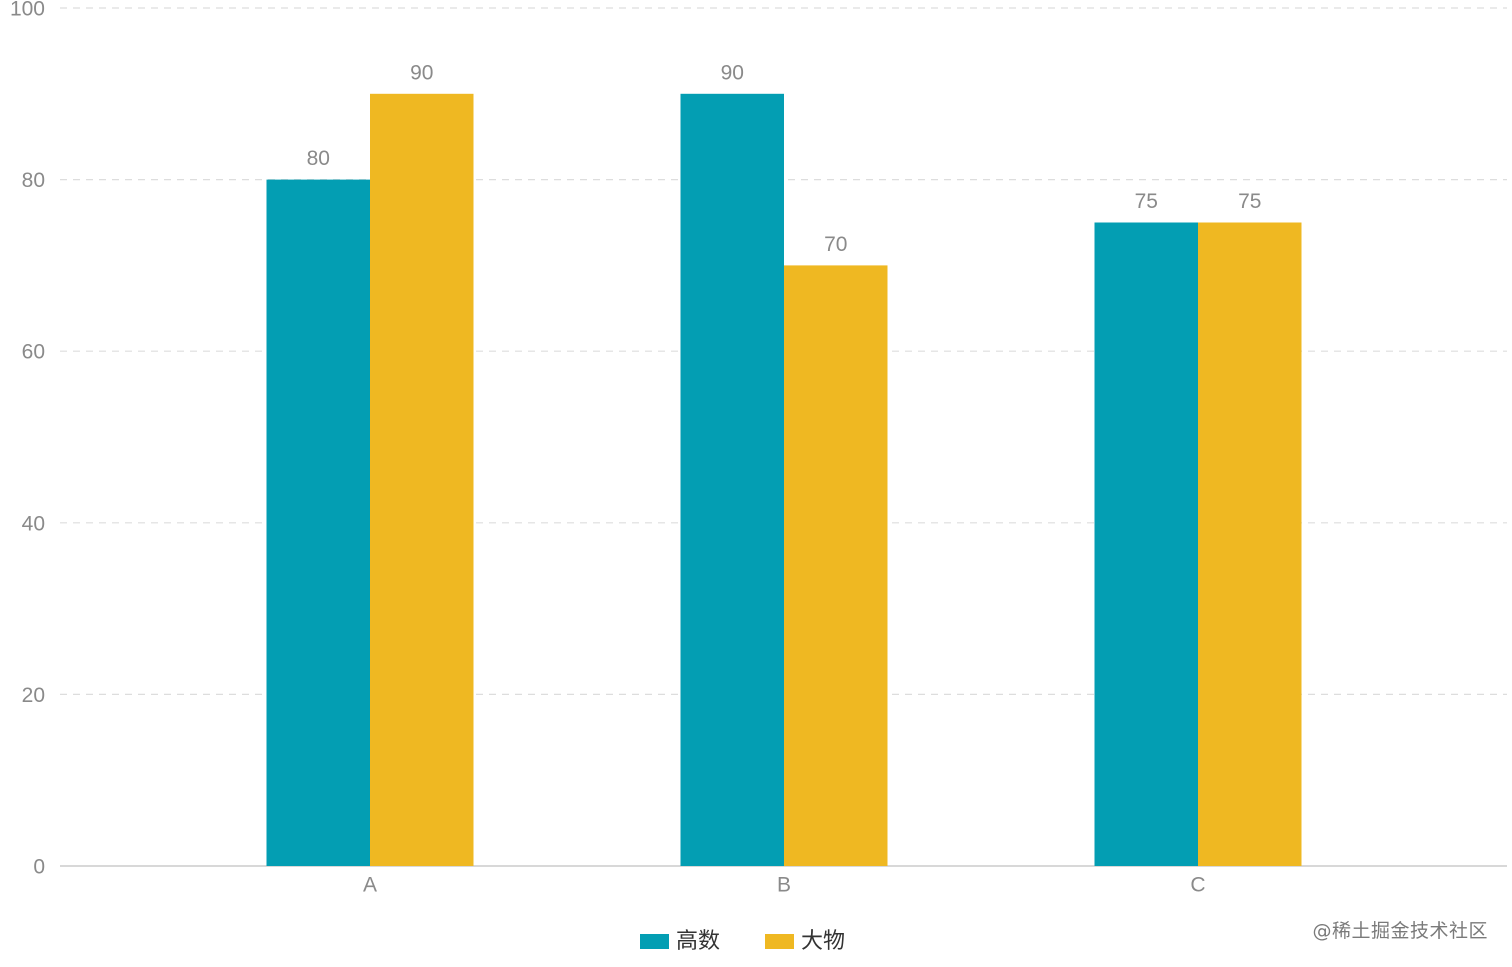 This screenshot has width=1512, height=967. Describe the element at coordinates (1400, 931) in the screenshot. I see `watermark-text: @稀土掘金技术社区` at that location.